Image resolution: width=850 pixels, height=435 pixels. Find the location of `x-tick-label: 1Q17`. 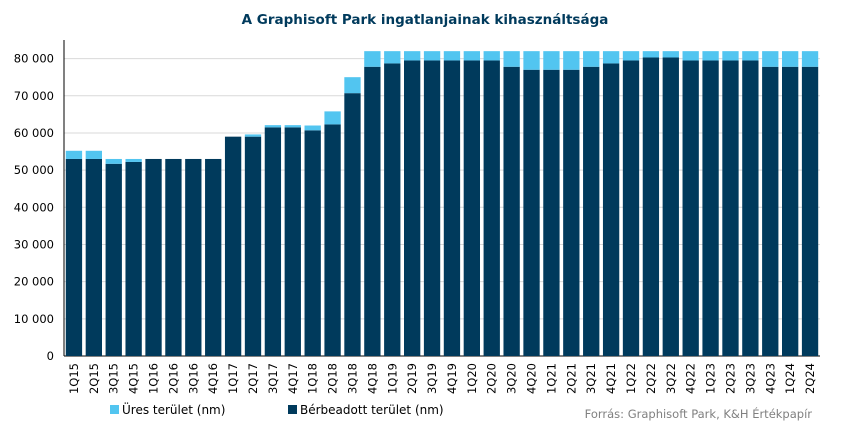

x-tick-label: 1Q17 is located at coordinates (233, 378).